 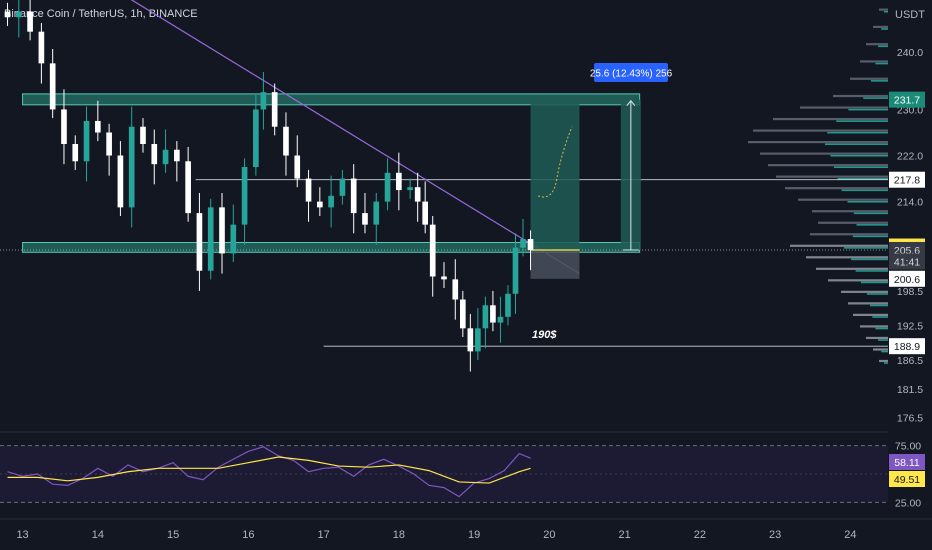 What do you see at coordinates (910, 203) in the screenshot?
I see `price-tick: 214.0` at bounding box center [910, 203].